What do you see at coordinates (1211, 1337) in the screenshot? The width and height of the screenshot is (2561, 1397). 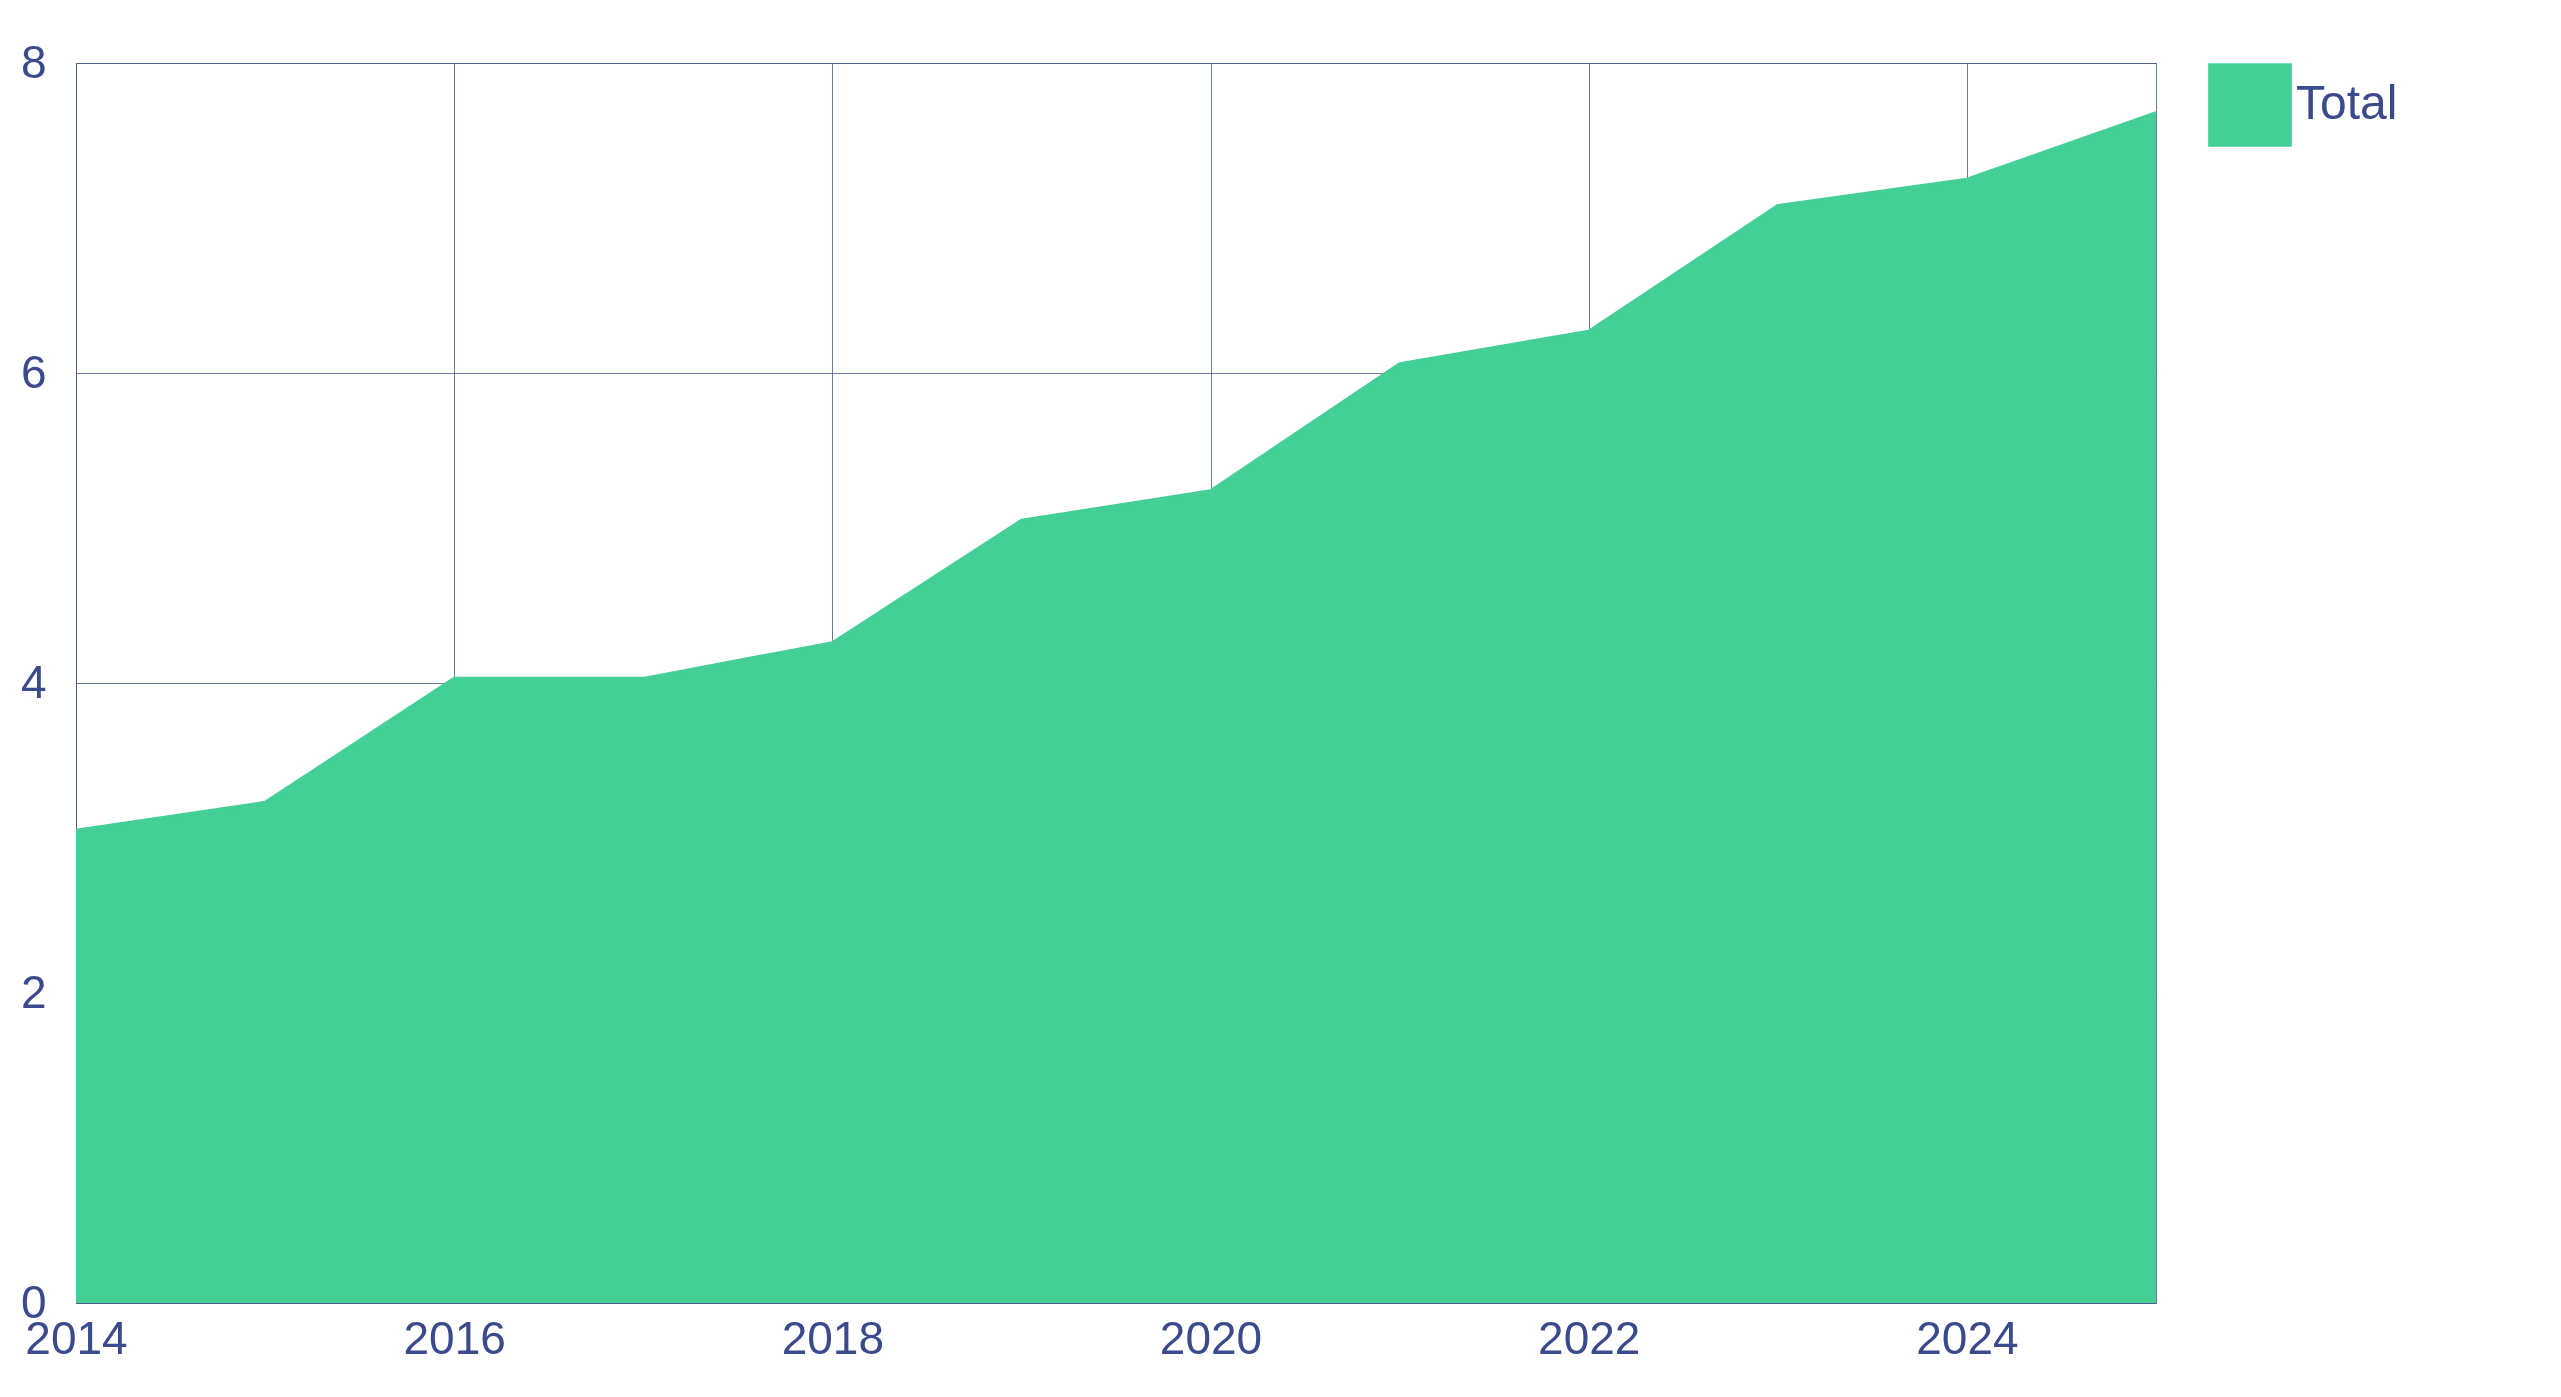 I see `x-tick-label: 2020` at bounding box center [1211, 1337].